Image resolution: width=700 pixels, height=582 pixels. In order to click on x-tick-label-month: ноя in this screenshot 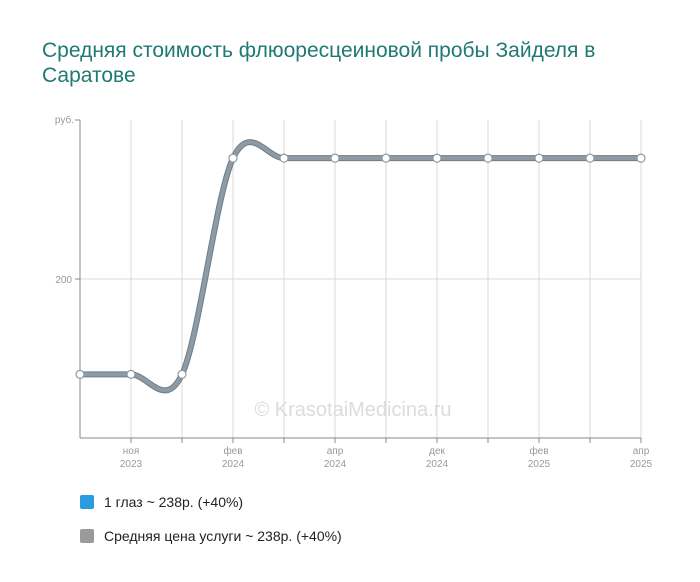, I will do `click(131, 451)`.